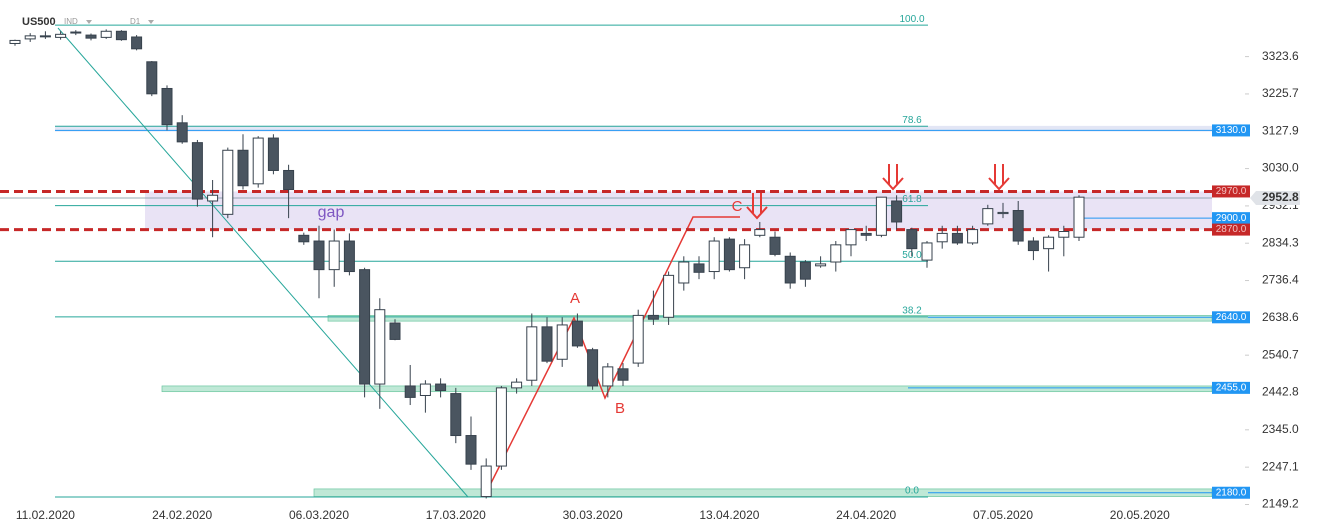 The image size is (1323, 531). What do you see at coordinates (611, 357) in the screenshot?
I see `abc-pattern` at bounding box center [611, 357].